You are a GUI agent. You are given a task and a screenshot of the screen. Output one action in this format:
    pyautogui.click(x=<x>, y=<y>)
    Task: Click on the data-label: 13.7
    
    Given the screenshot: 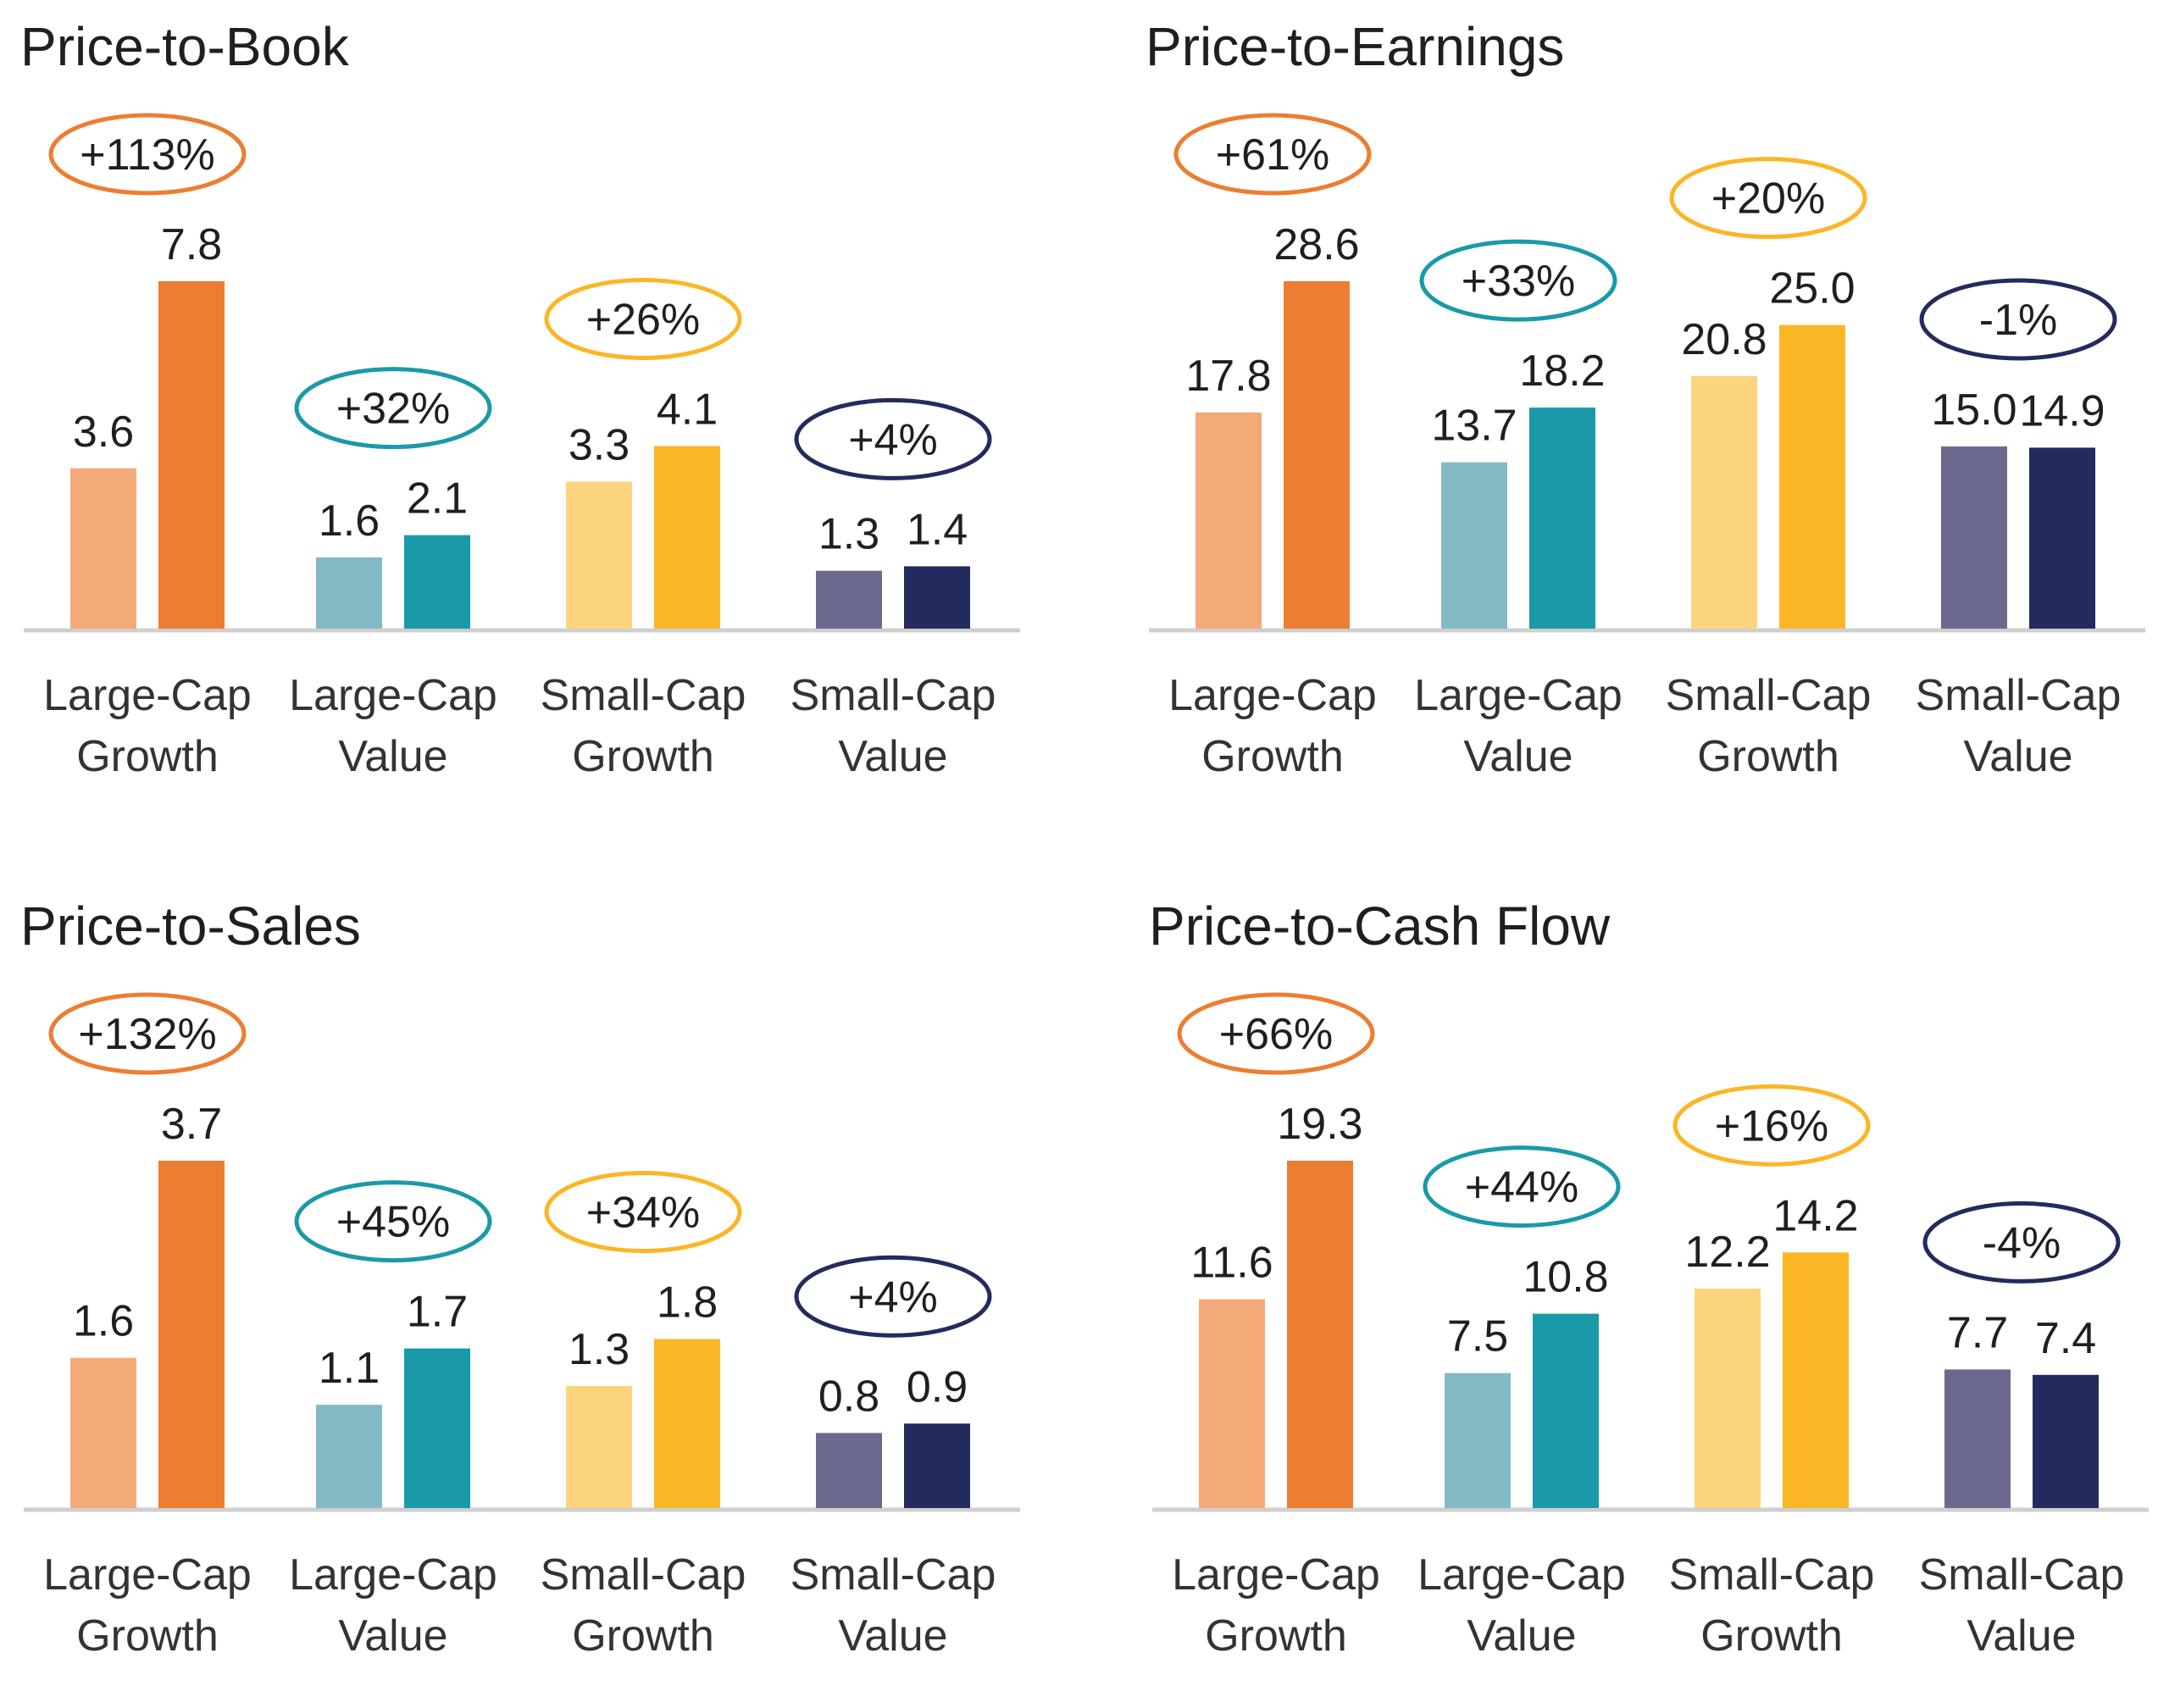 What is the action you would take?
    pyautogui.click(x=1474, y=426)
    